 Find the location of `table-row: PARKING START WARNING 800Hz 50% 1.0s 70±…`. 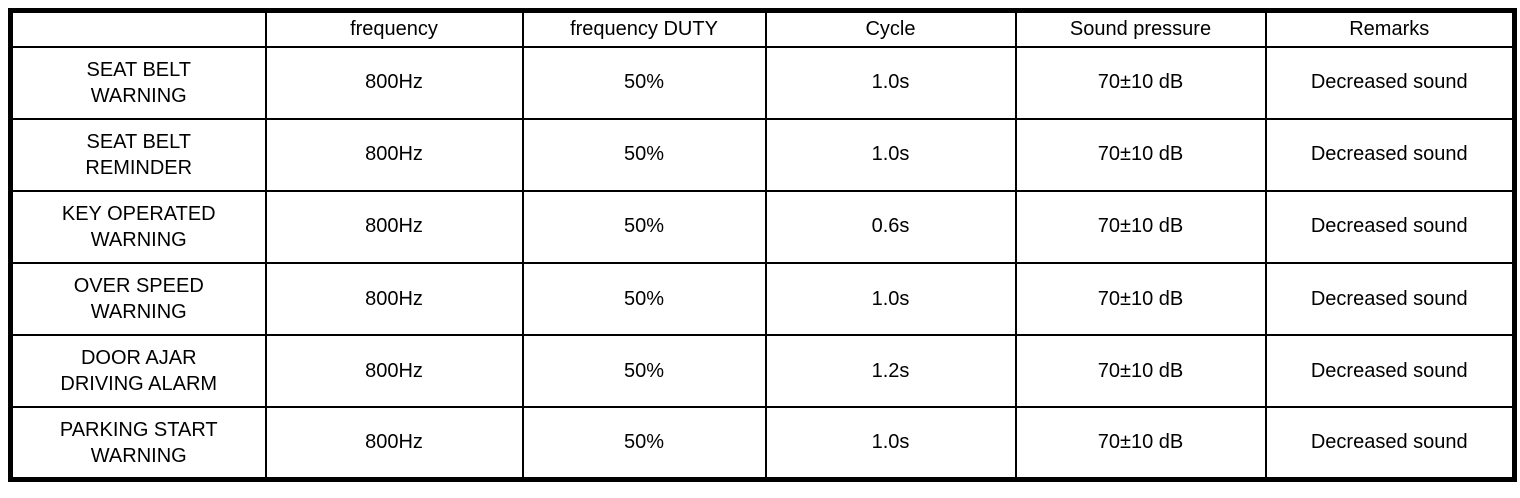

table-row: PARKING START WARNING 800Hz 50% 1.0s 70±… is located at coordinates (762, 443).